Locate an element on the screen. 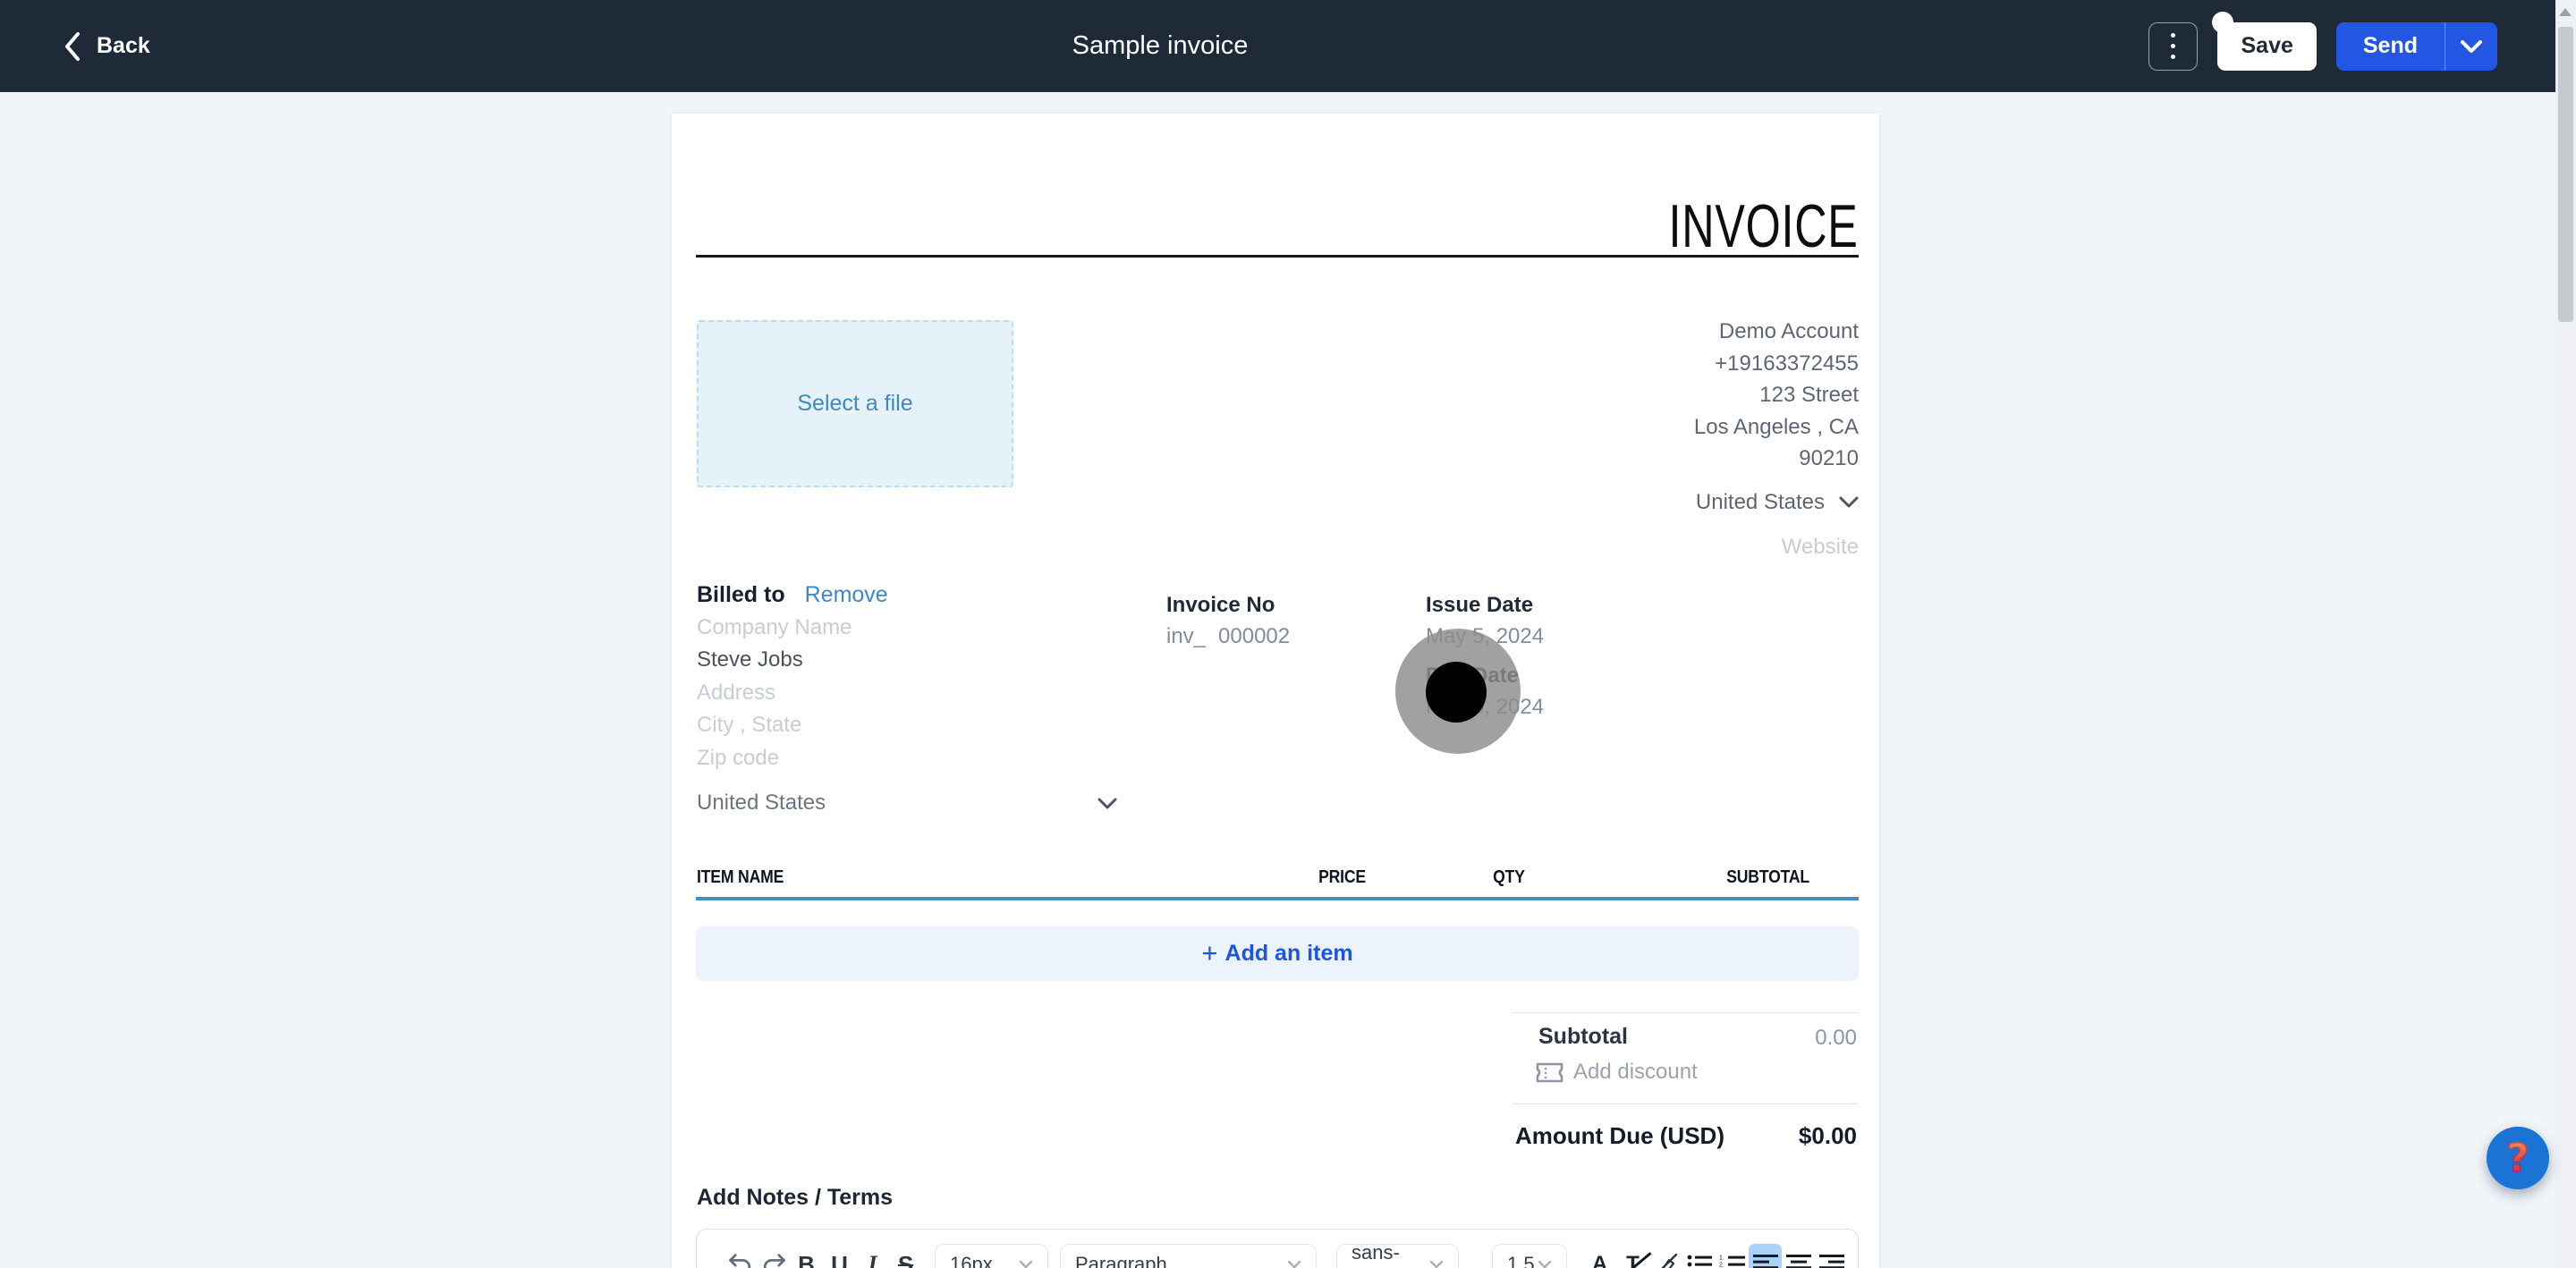 This screenshot has width=2576, height=1268. clear-format-button: T is located at coordinates (1632, 1256).